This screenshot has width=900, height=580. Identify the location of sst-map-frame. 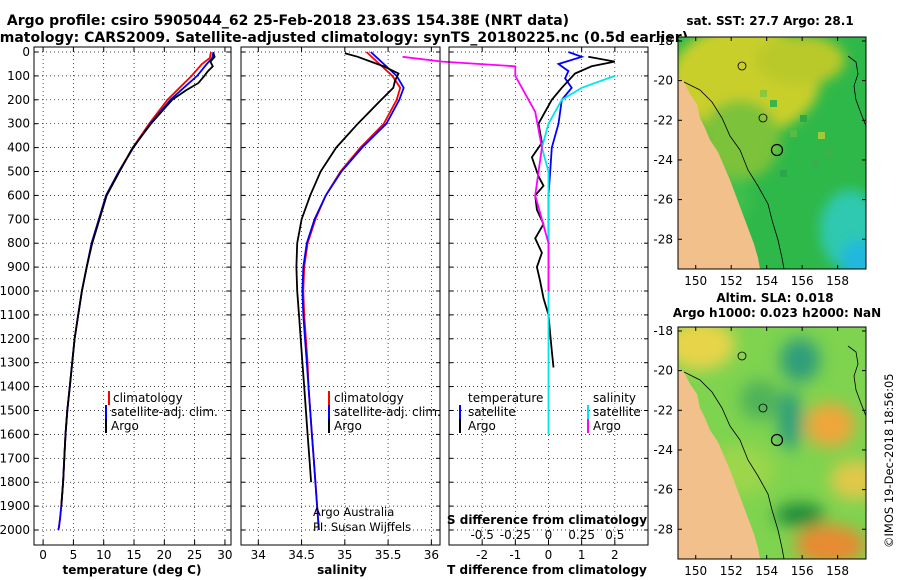
(772, 153).